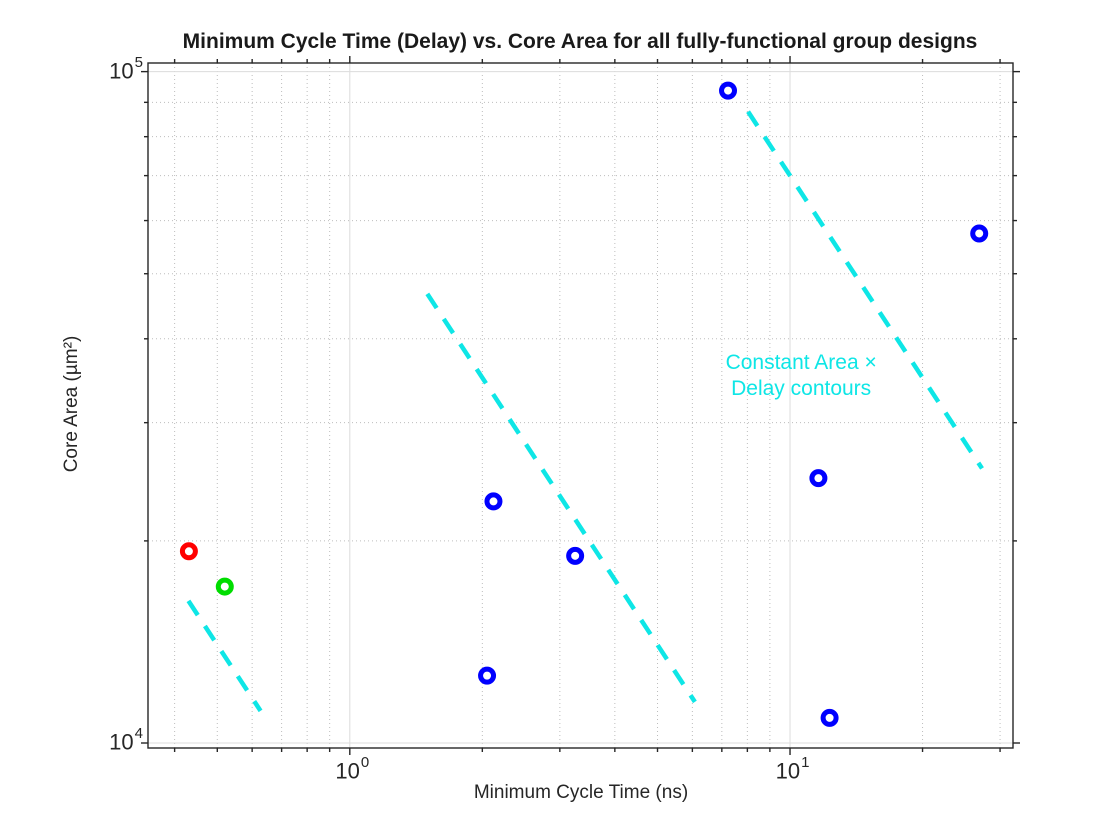 The width and height of the screenshot is (1120, 840). Describe the element at coordinates (71, 404) in the screenshot. I see `y-axis-label: Core Area (µm²)` at that location.